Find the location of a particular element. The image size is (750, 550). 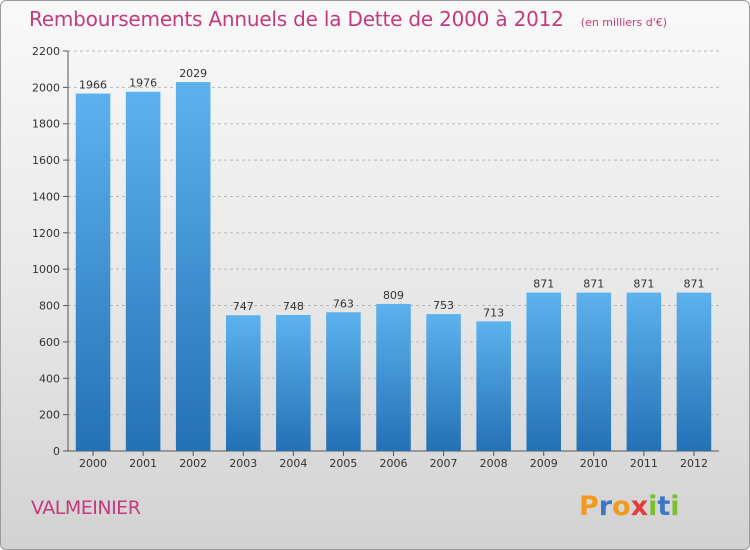

logo-letter: P is located at coordinates (589, 506).